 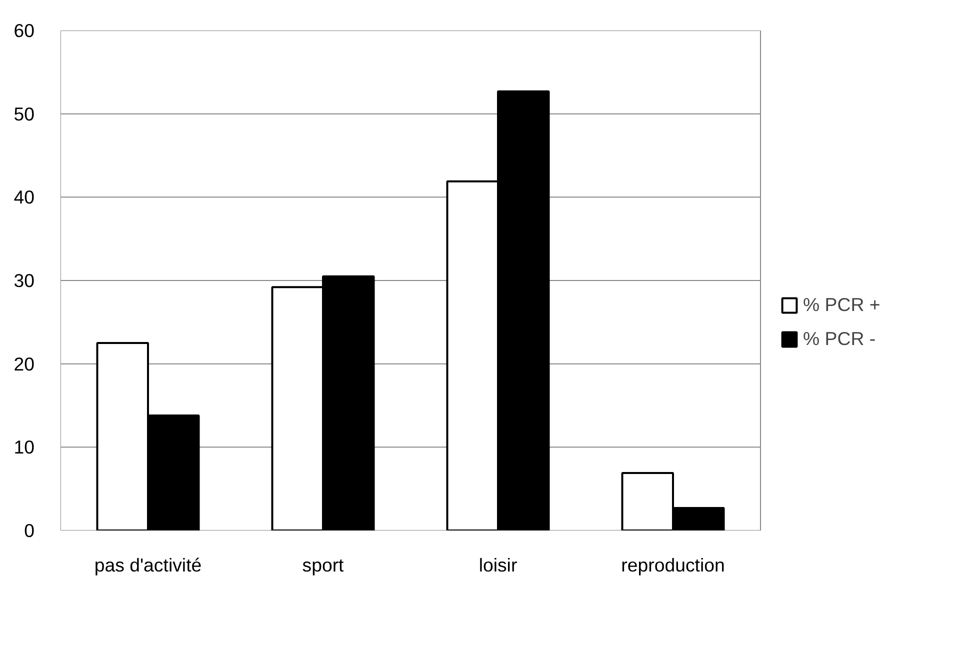 What do you see at coordinates (841, 305) in the screenshot?
I see `legend-label: % PCR +` at bounding box center [841, 305].